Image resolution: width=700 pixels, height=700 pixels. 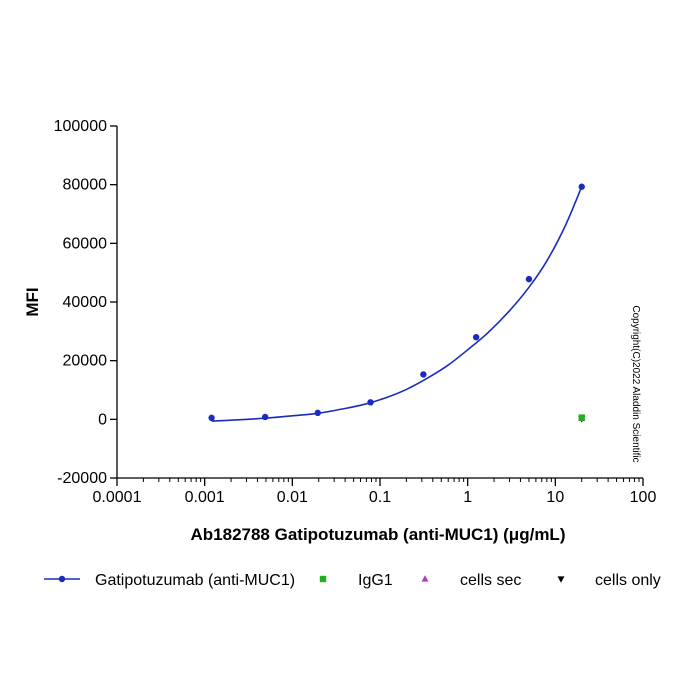 I want to click on y-tick-label: 40000, so click(x=85, y=302).